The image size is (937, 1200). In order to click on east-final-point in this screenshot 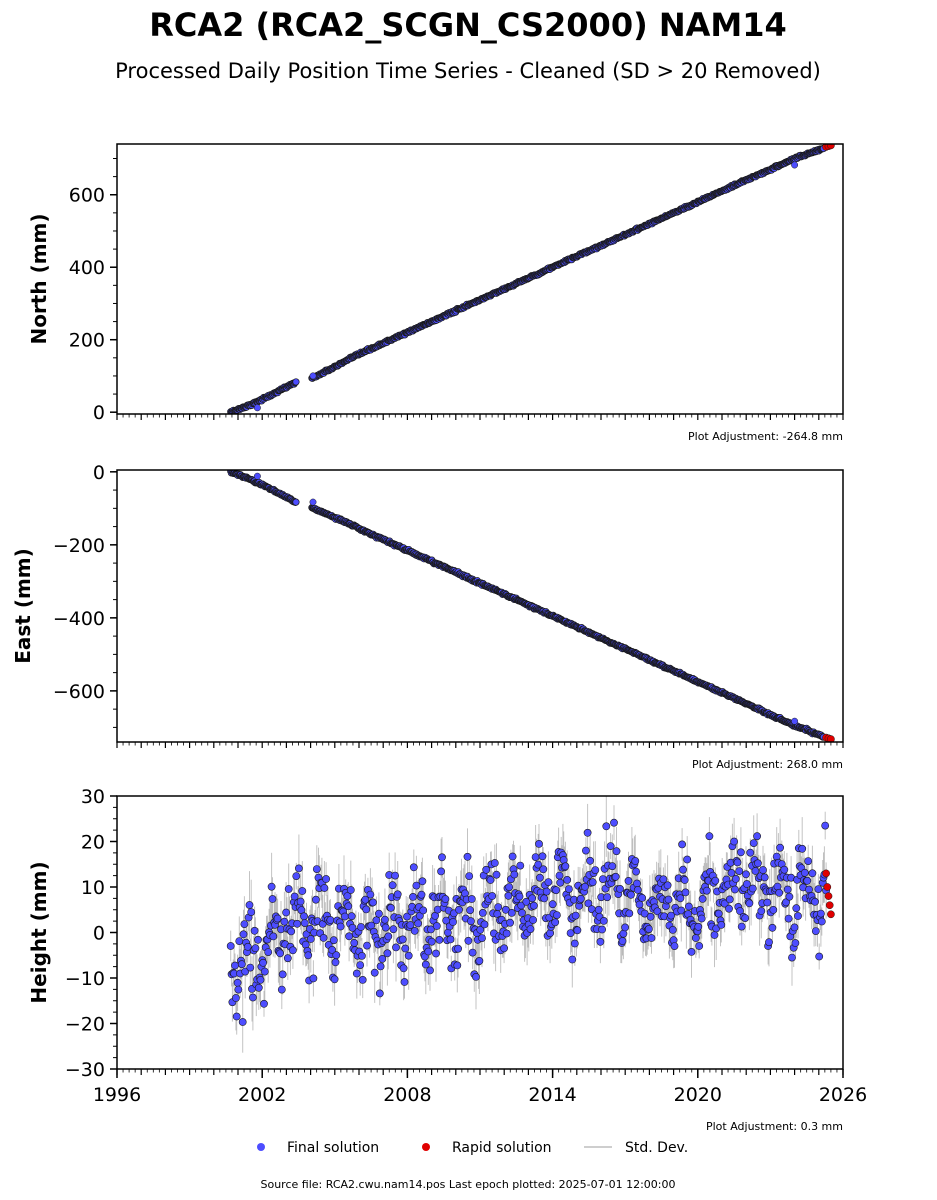, I will do `click(296, 502)`.